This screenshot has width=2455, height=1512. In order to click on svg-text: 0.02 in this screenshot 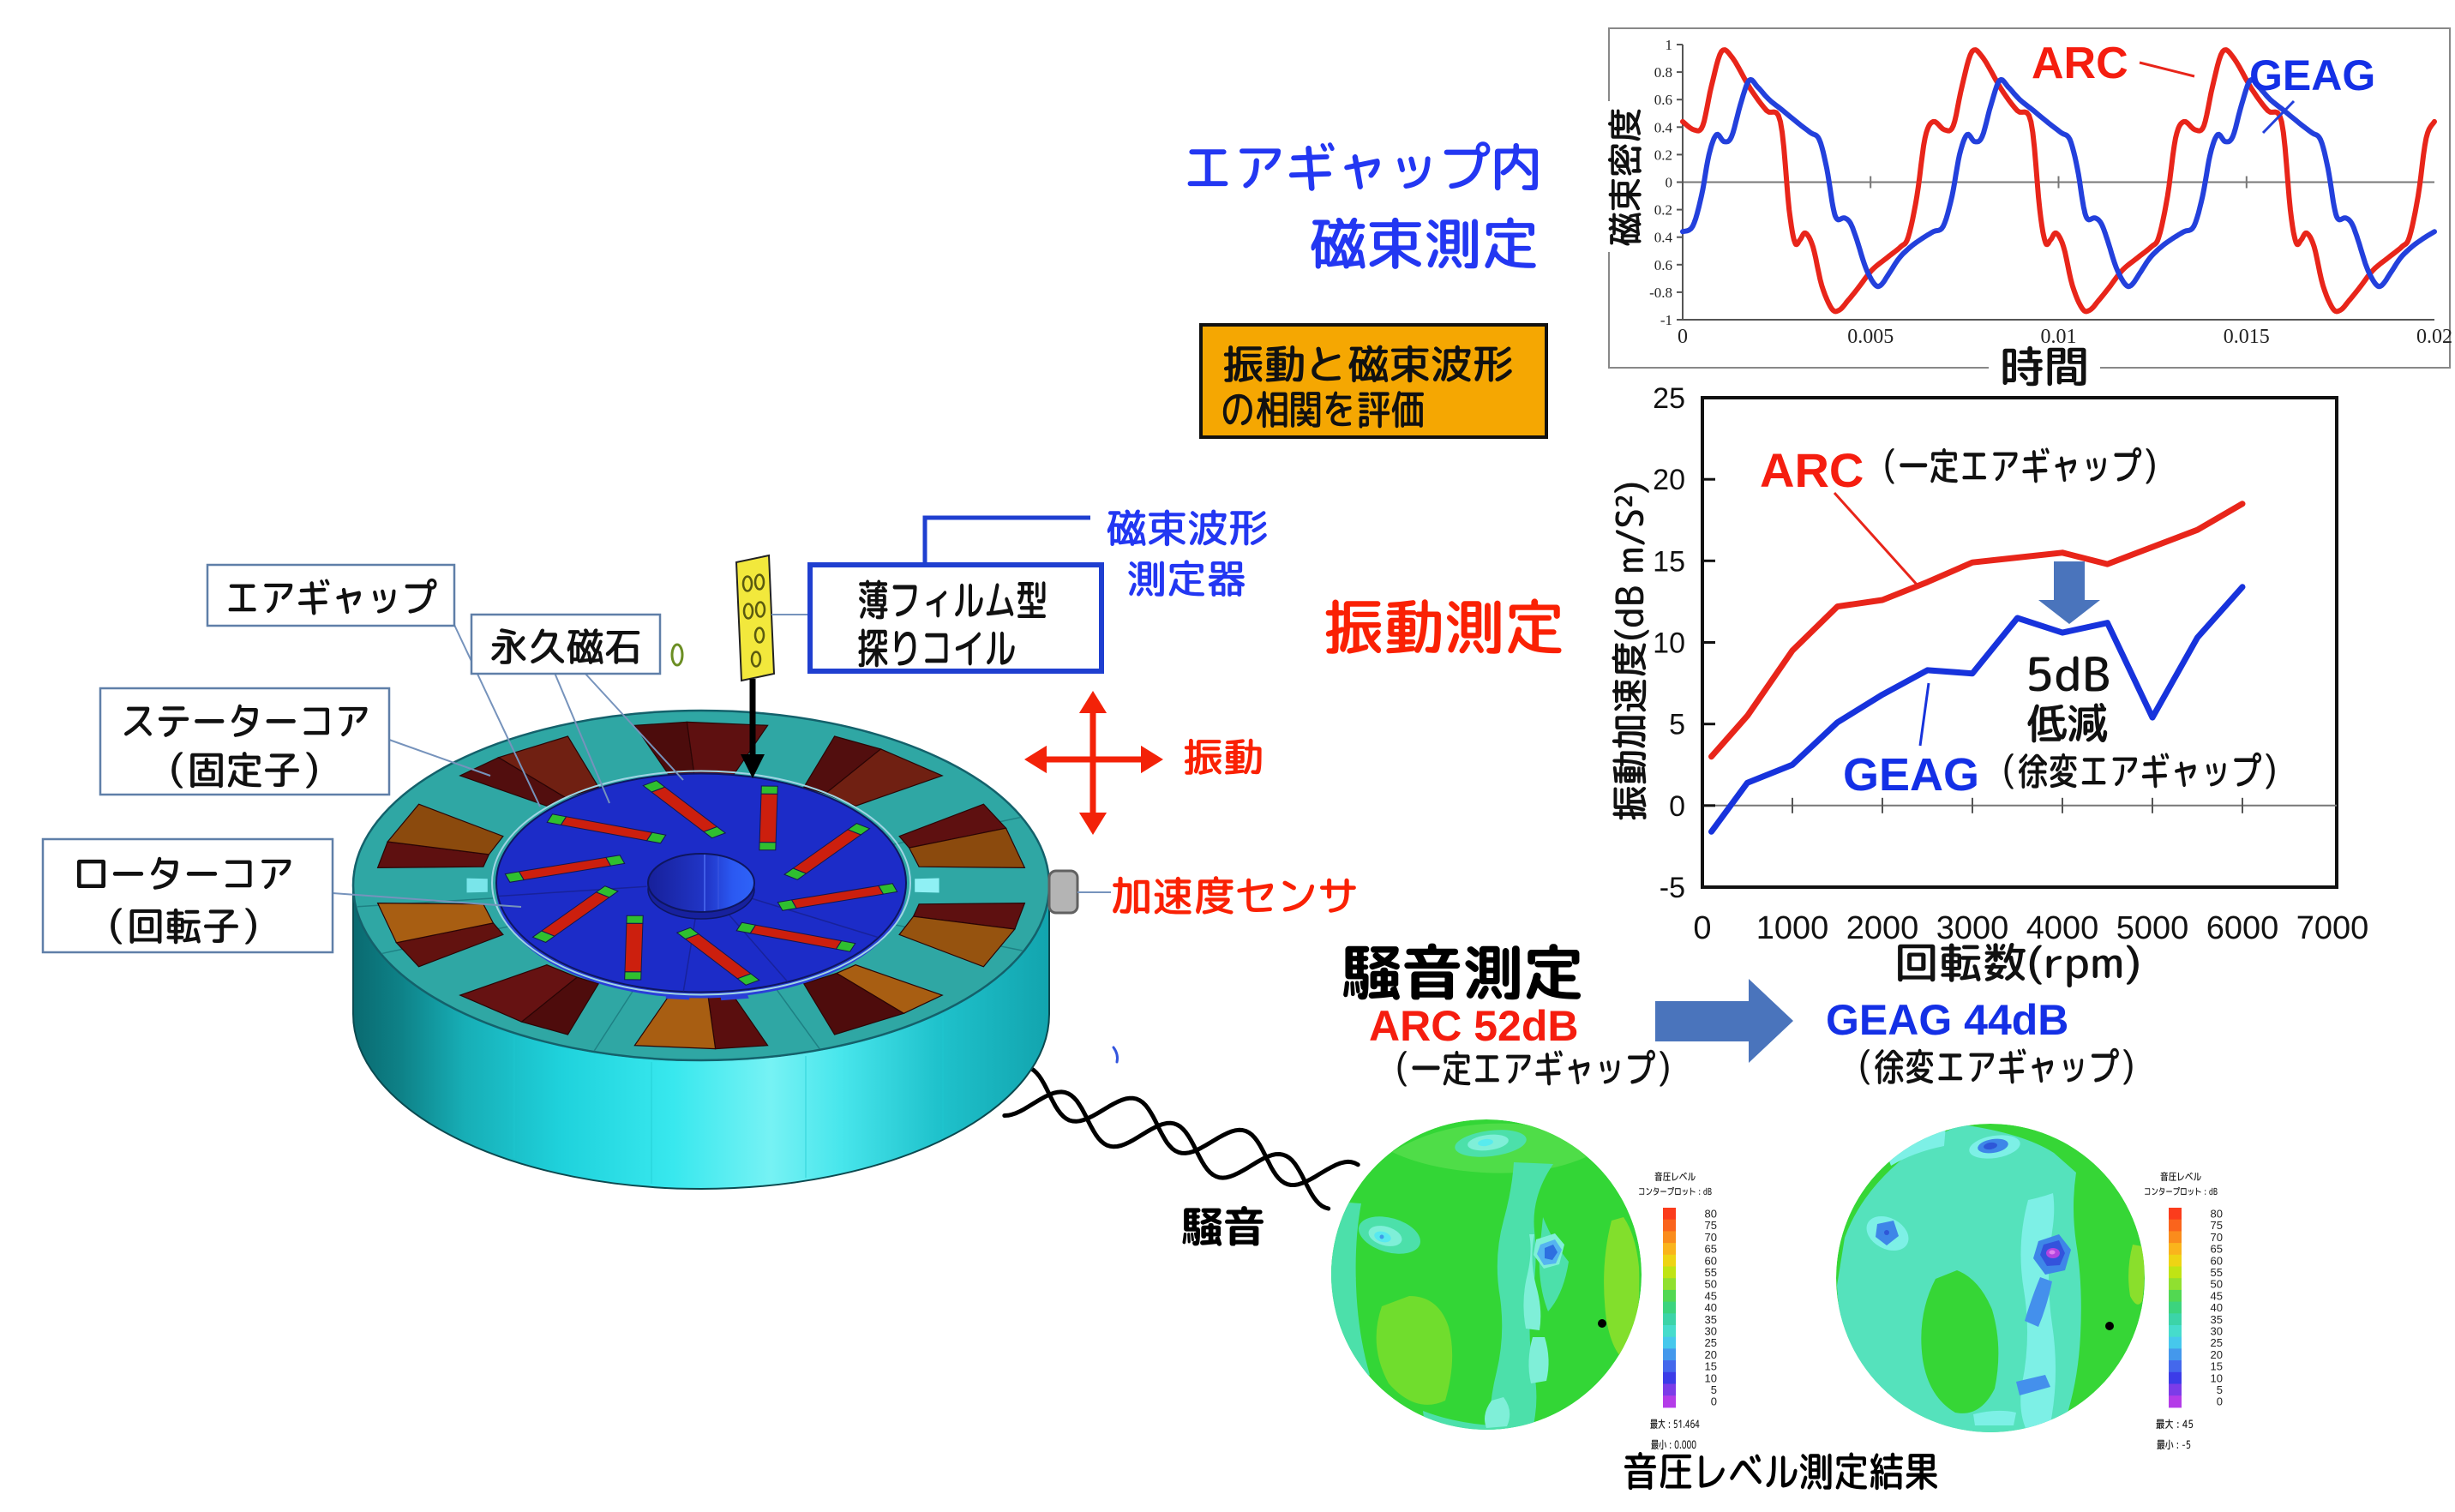, I will do `click(2434, 337)`.